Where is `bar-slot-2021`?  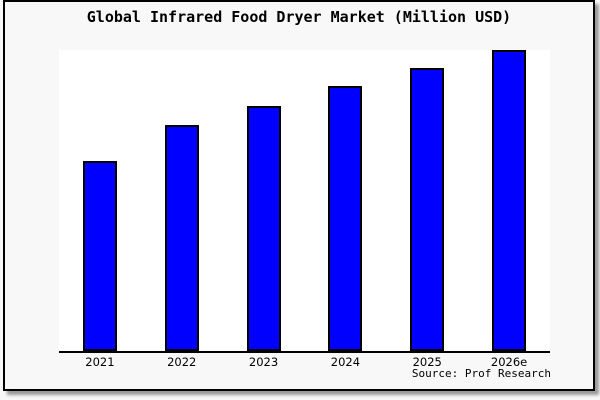
bar-slot-2021 is located at coordinates (100, 200).